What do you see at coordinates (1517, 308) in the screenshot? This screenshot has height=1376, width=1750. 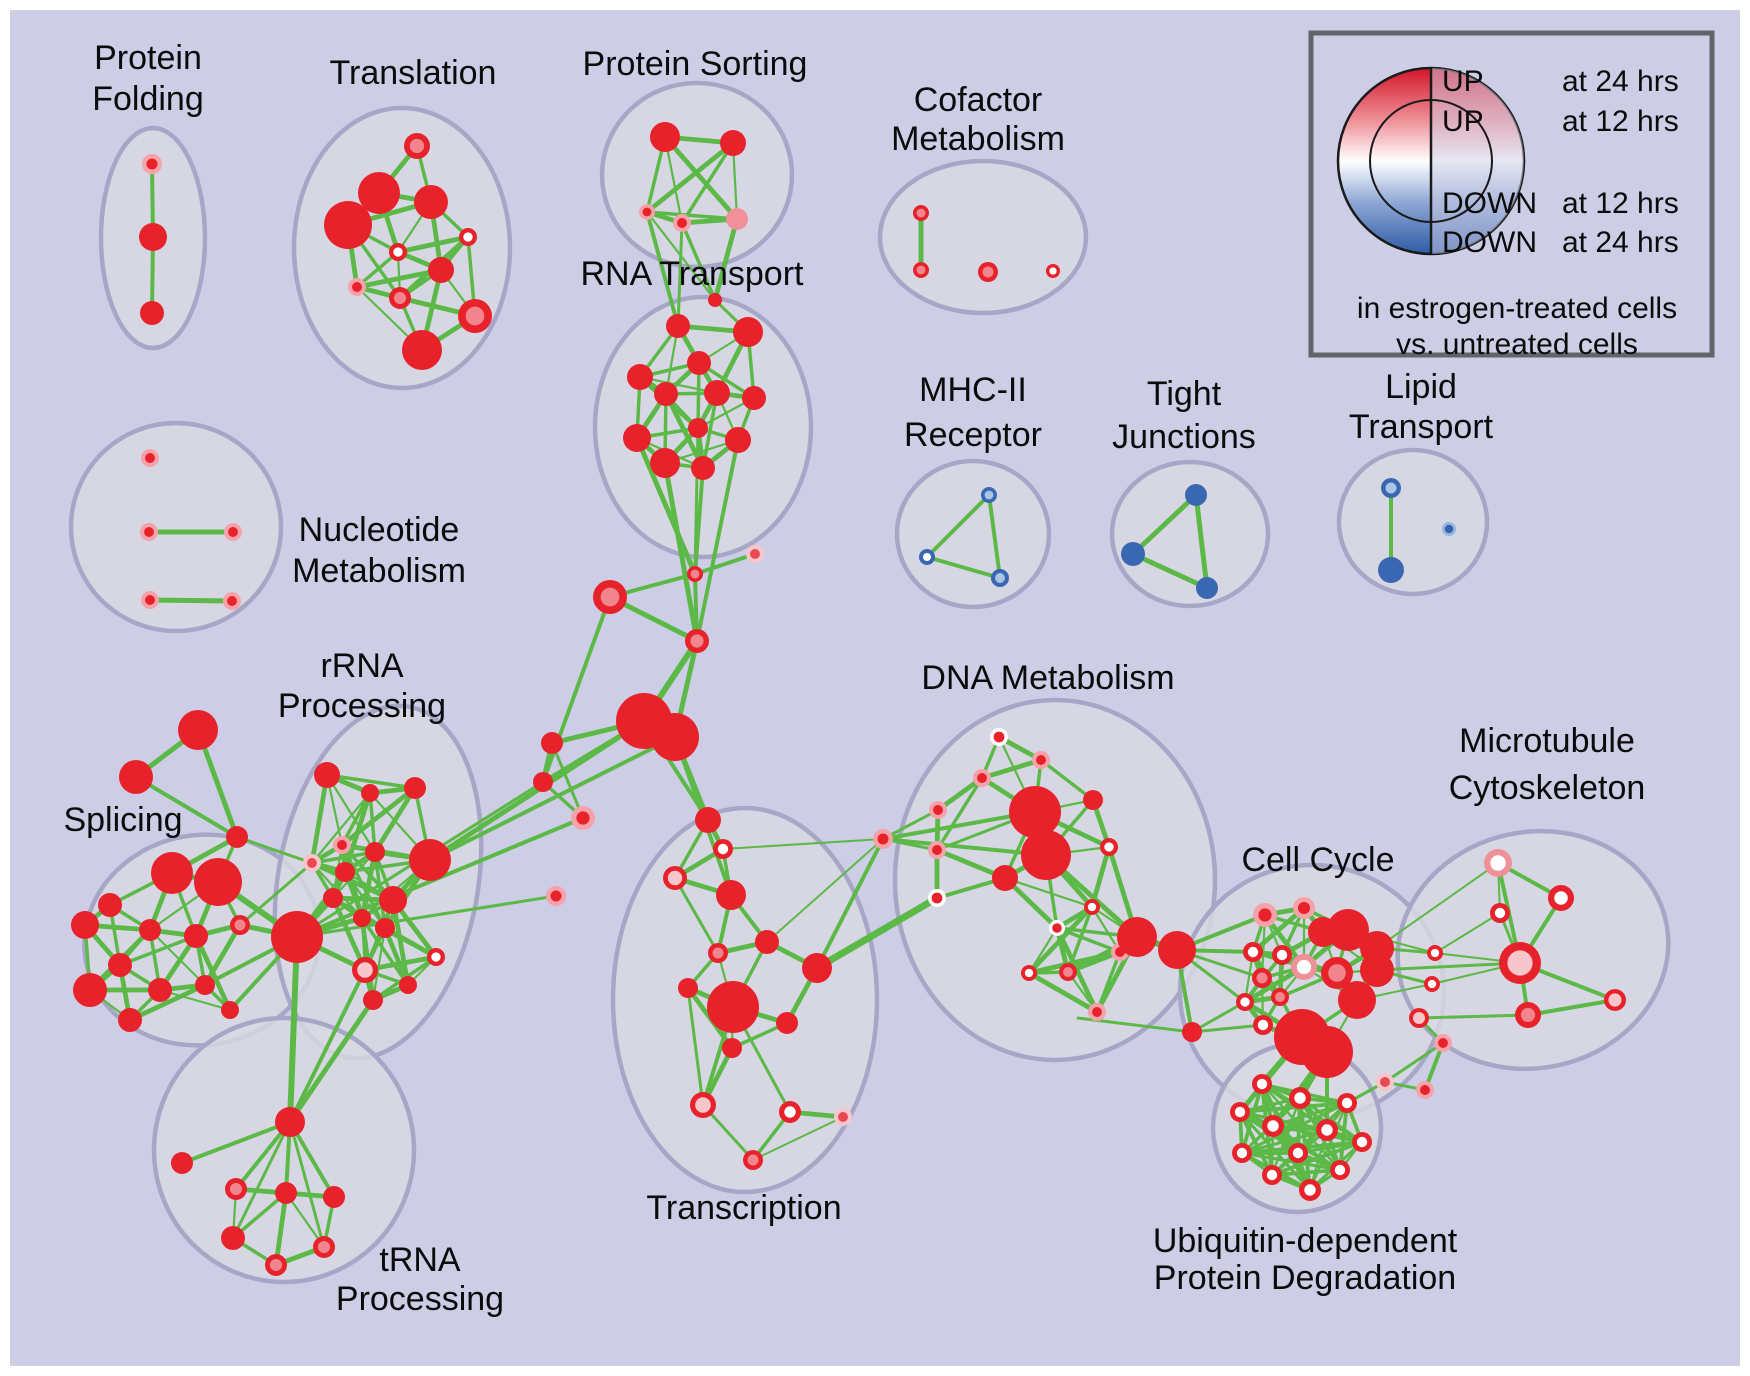 I see `legend-note-line1: in estrogen-treated cells` at bounding box center [1517, 308].